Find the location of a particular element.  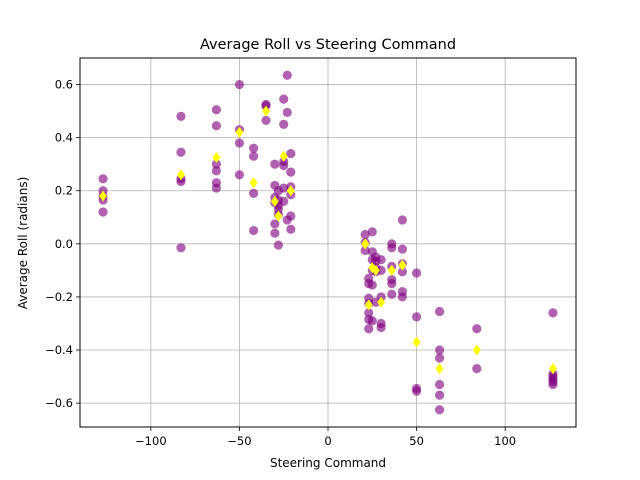

x-tick-label: −50 is located at coordinates (239, 441).